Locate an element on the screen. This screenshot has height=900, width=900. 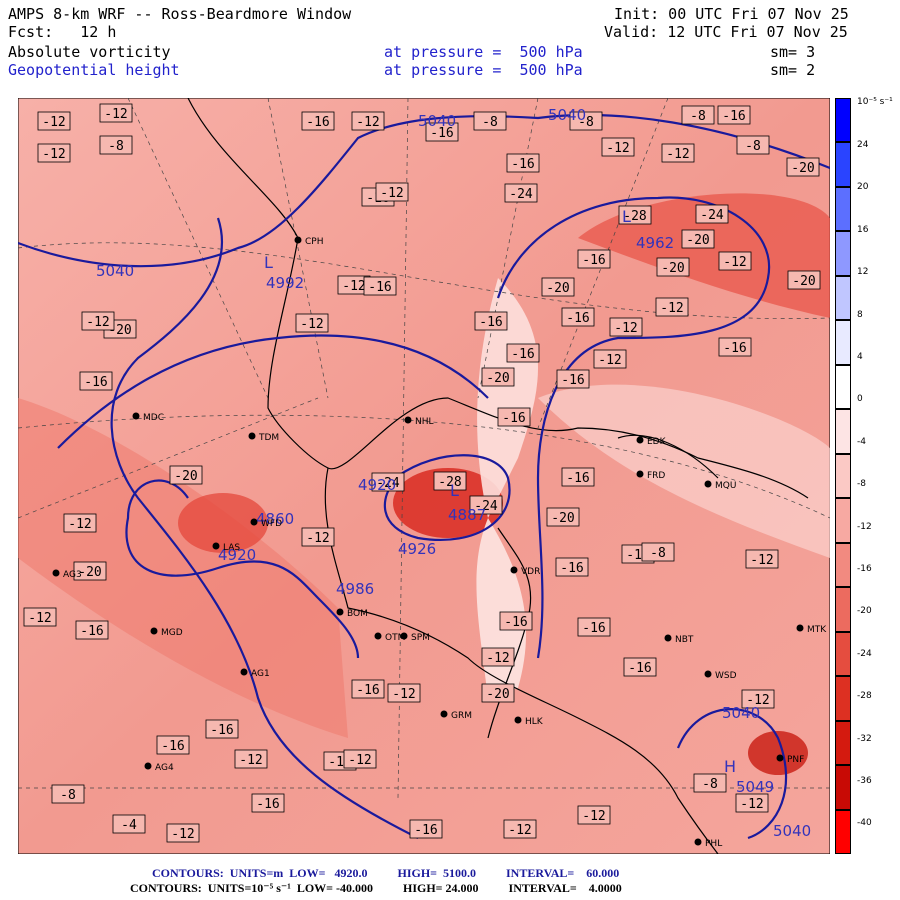
svg-text: PHL is located at coordinates (713, 844).